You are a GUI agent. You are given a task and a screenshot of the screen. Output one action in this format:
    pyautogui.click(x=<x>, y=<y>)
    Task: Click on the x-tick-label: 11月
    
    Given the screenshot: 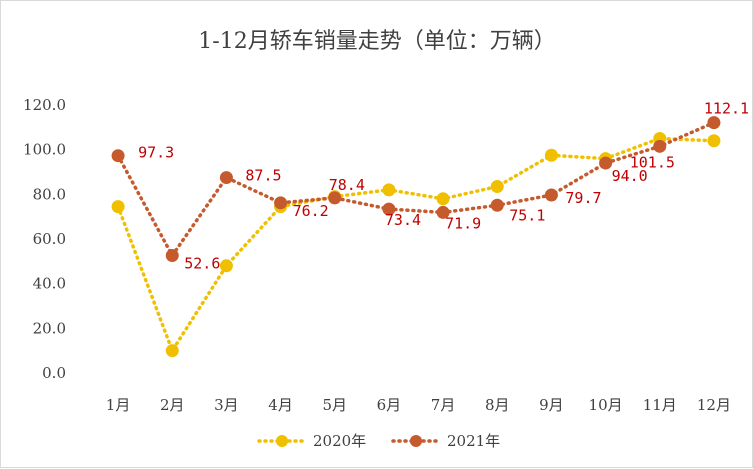 What is the action you would take?
    pyautogui.click(x=660, y=405)
    